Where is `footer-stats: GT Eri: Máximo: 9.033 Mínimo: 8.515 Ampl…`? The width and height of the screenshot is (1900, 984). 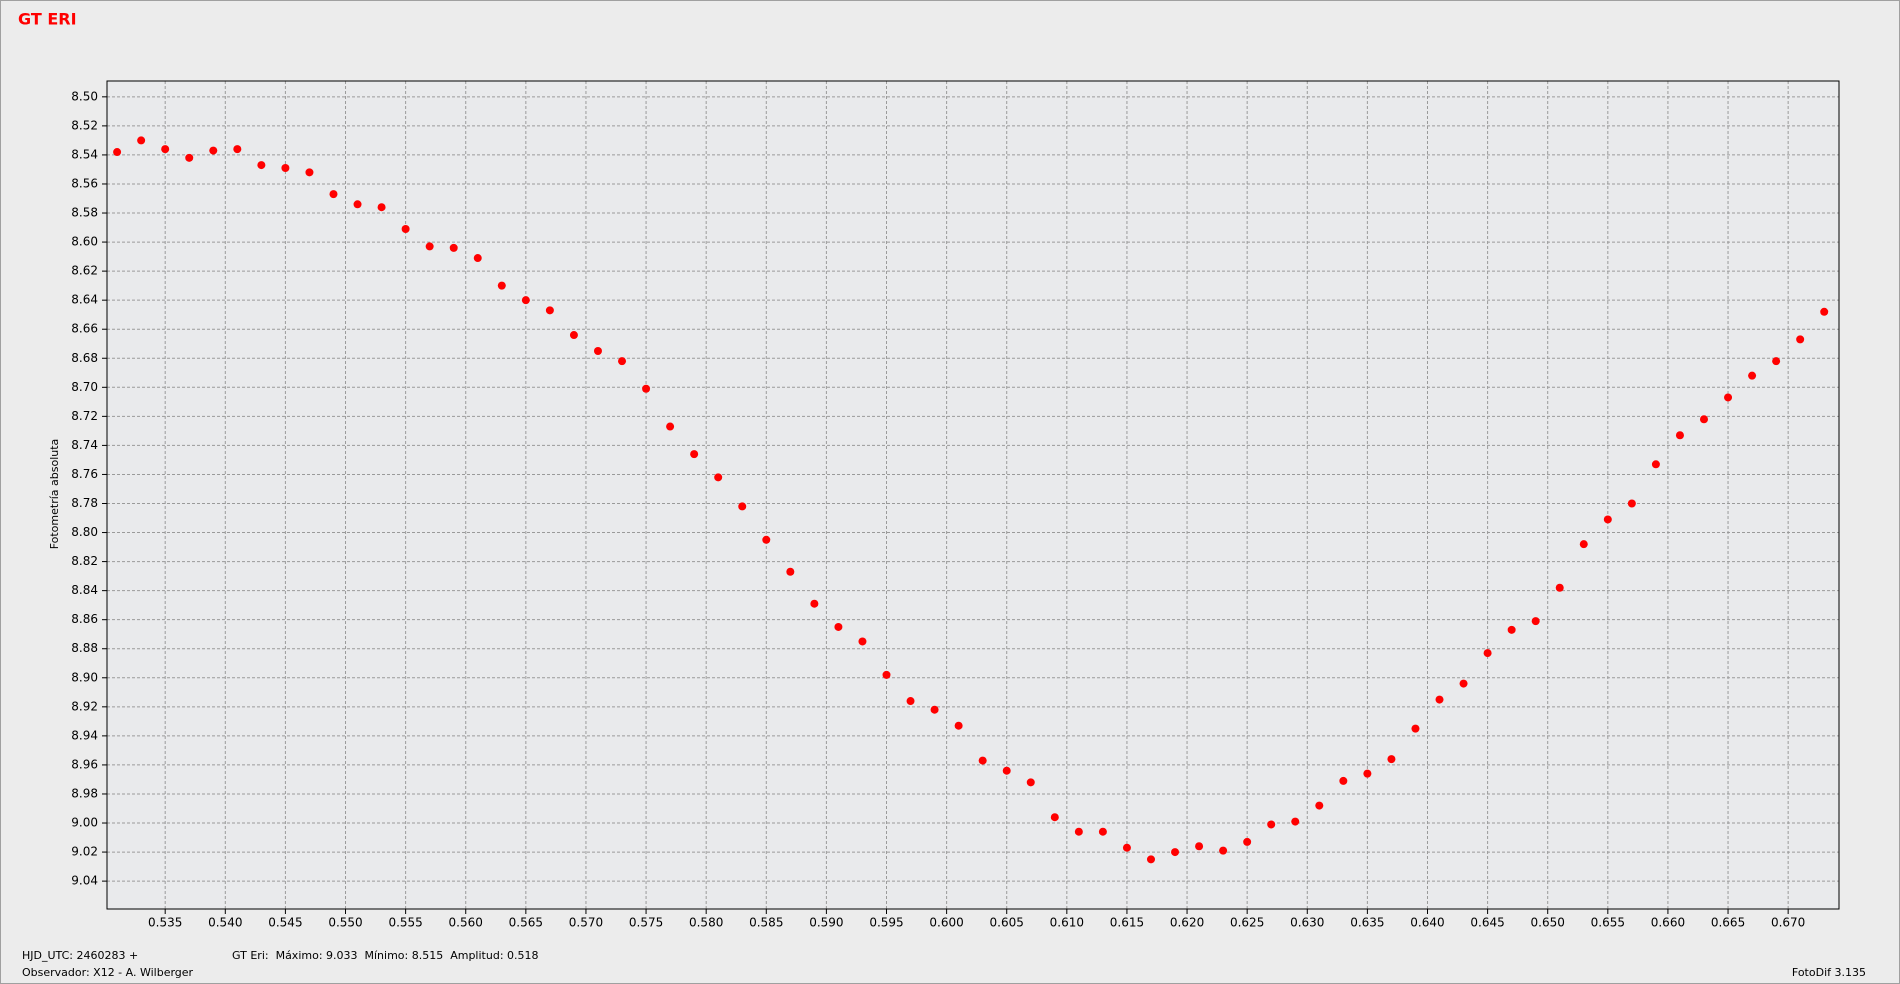 footer-stats: GT Eri: Máximo: 9.033 Mínimo: 8.515 Ampl… is located at coordinates (385, 955).